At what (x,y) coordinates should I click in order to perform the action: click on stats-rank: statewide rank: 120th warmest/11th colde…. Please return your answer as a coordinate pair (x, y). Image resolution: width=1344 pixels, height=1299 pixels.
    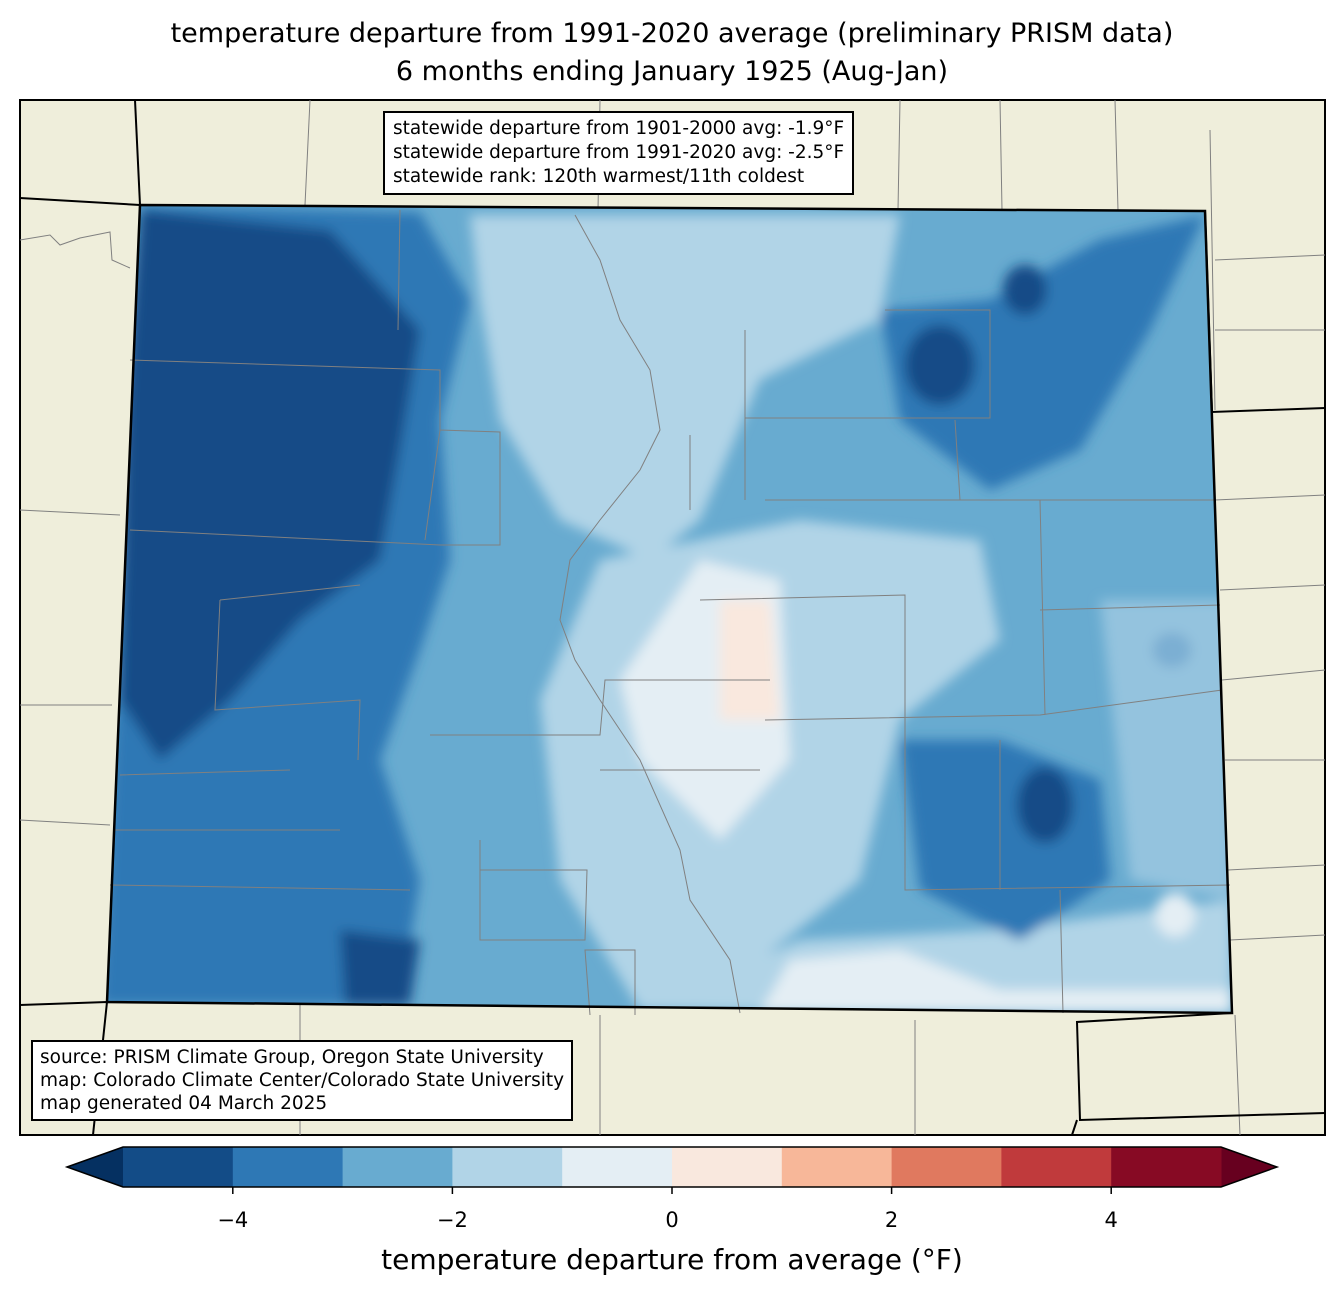
    Looking at the image, I should click on (599, 176).